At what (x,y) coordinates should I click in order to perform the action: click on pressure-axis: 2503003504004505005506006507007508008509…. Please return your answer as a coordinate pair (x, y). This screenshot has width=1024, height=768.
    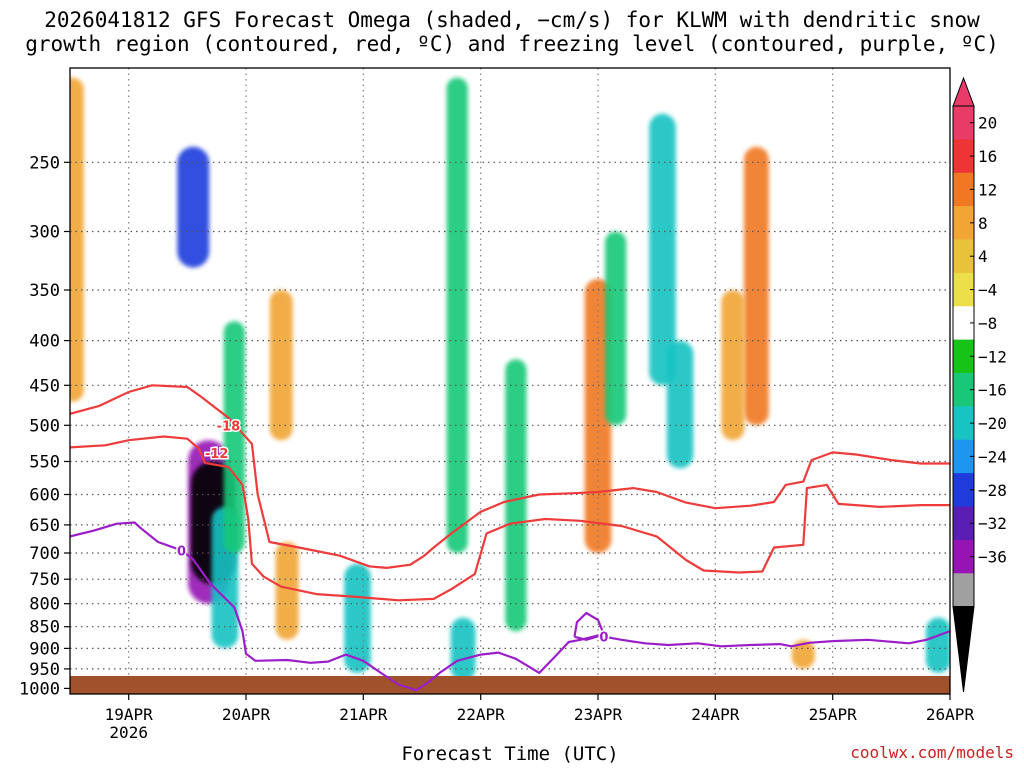
    Looking at the image, I should click on (44, 426).